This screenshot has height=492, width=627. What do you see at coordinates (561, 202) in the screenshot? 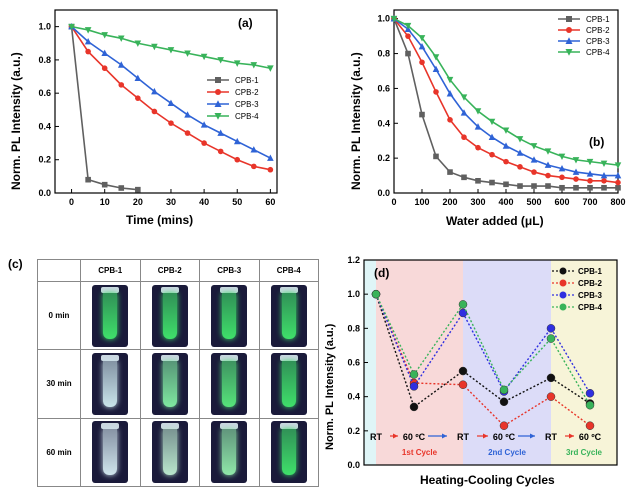
I see `x-tick-label: 600` at bounding box center [561, 202].